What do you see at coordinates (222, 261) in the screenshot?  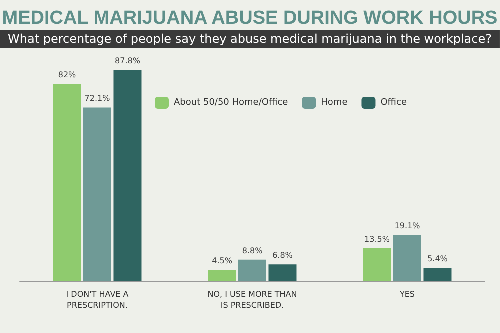 I see `data-label: 4.5%` at bounding box center [222, 261].